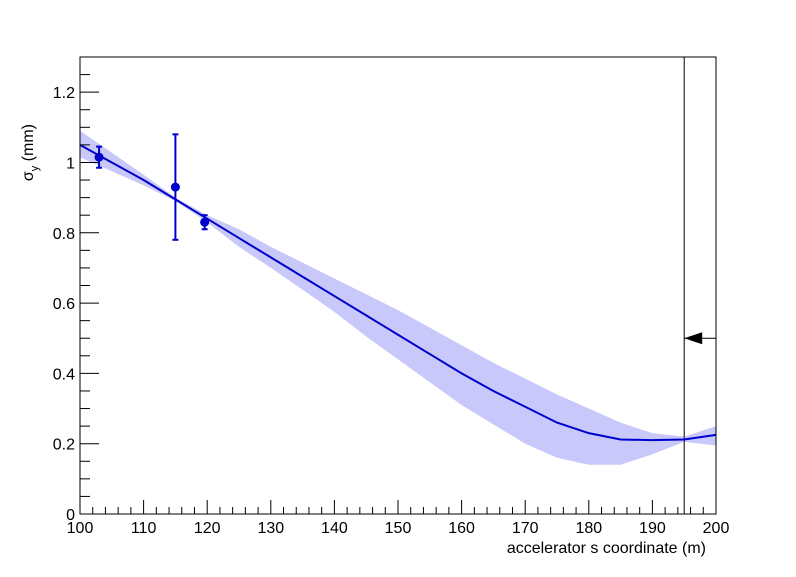  What do you see at coordinates (398, 528) in the screenshot?
I see `x-tick-label: 150` at bounding box center [398, 528].